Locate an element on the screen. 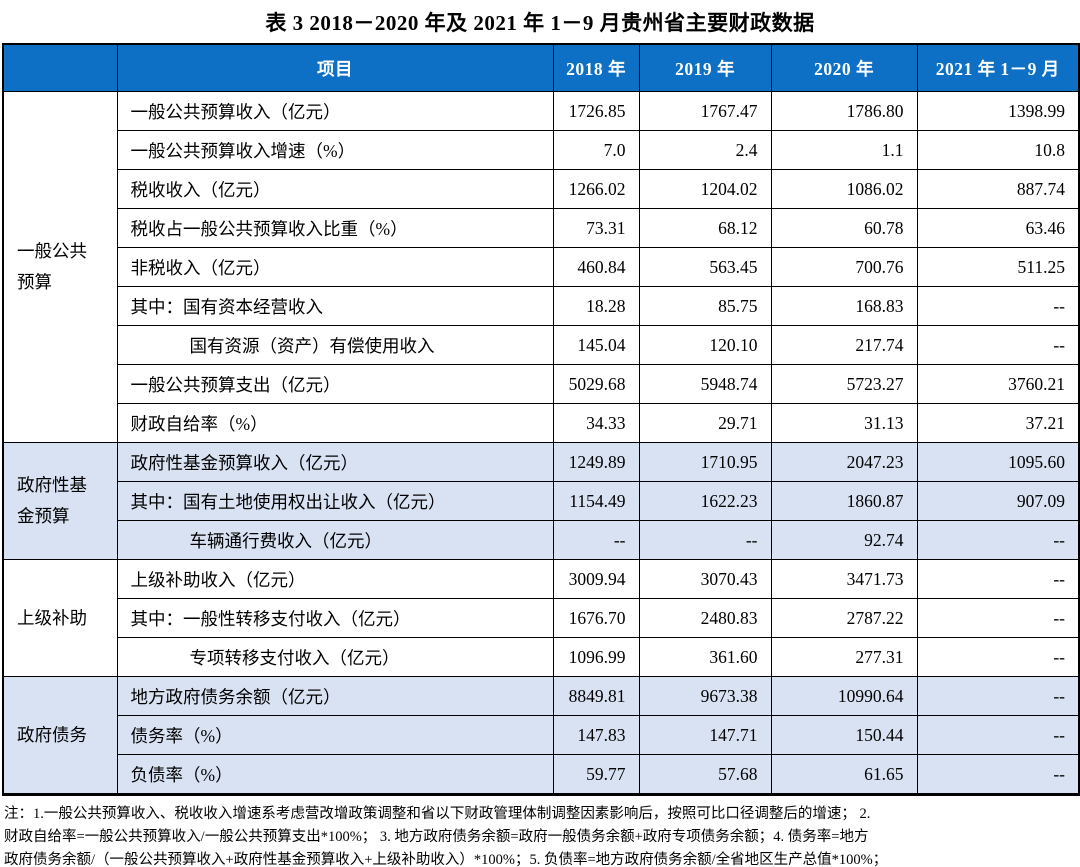  value-cell: 1676.70 is located at coordinates (596, 618).